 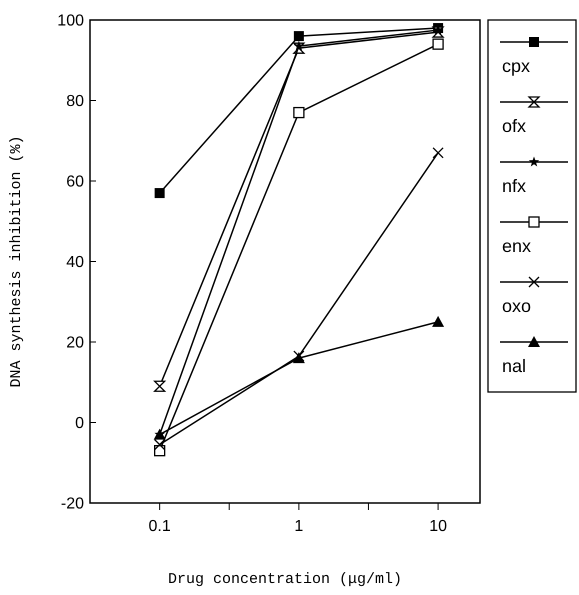 I want to click on x-tick-label: 10, so click(x=438, y=526).